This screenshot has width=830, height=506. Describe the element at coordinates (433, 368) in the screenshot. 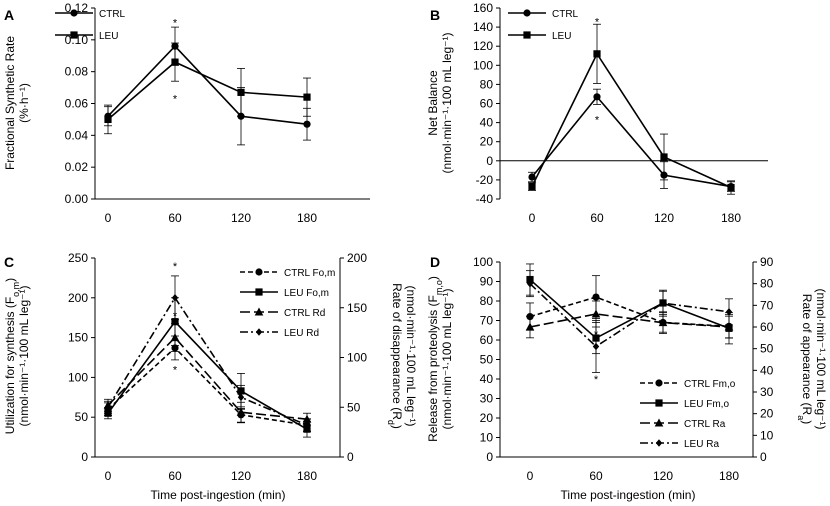

I see `left-axis-title-text: Release from proteolysis (F` at that location.